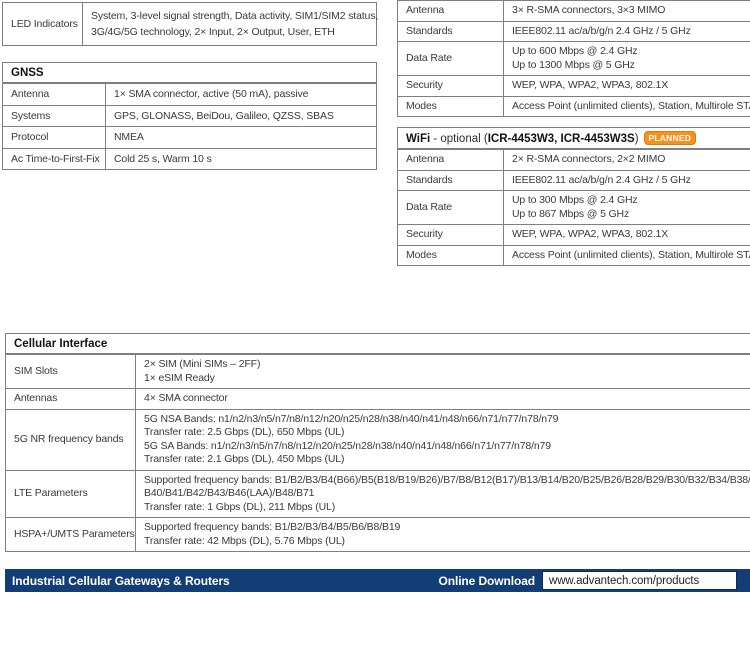 The height and width of the screenshot is (650, 750). Describe the element at coordinates (71, 371) in the screenshot. I see `row-label: SIM Slots` at that location.